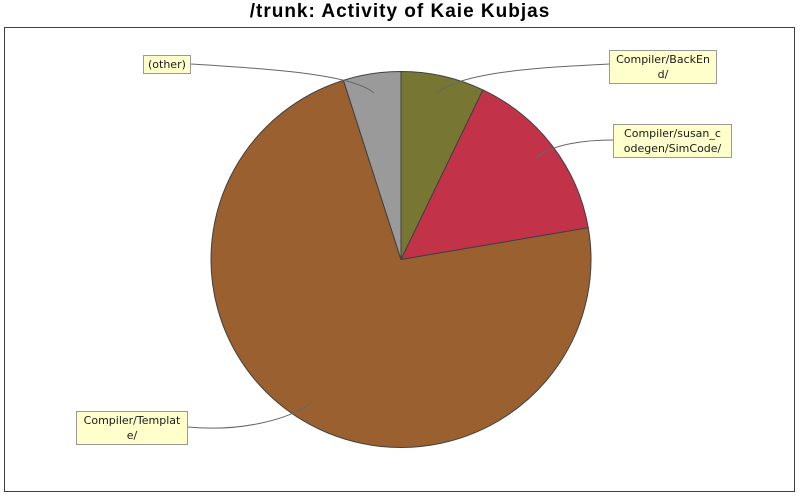 The width and height of the screenshot is (800, 500). What do you see at coordinates (282, 78) in the screenshot?
I see `leader-line-other` at bounding box center [282, 78].